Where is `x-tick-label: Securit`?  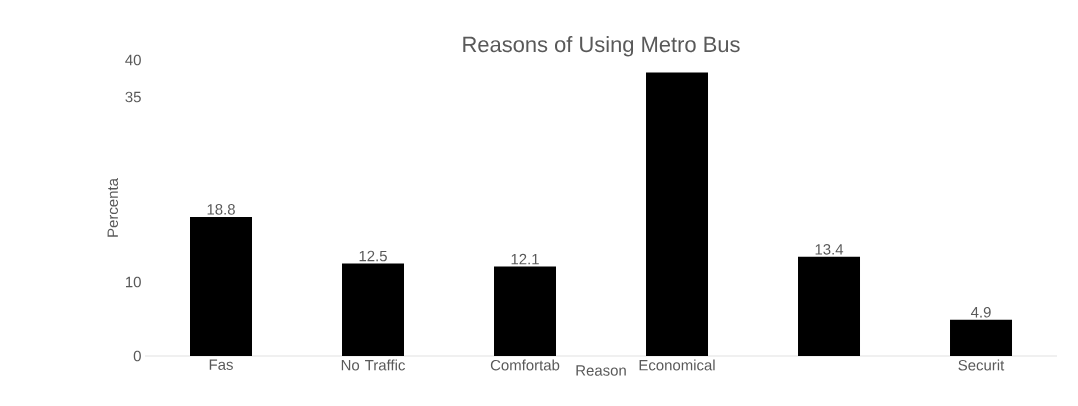 x-tick-label: Securit is located at coordinates (981, 365).